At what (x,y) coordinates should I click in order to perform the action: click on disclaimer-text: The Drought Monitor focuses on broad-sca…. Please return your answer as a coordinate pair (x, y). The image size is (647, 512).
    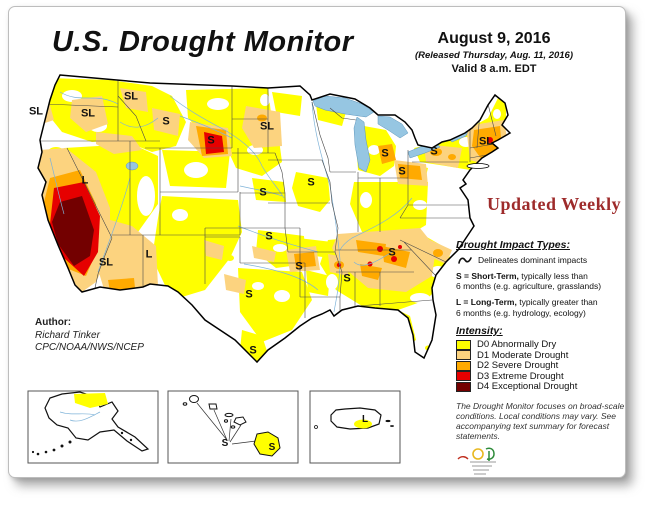
    Looking at the image, I should click on (540, 420).